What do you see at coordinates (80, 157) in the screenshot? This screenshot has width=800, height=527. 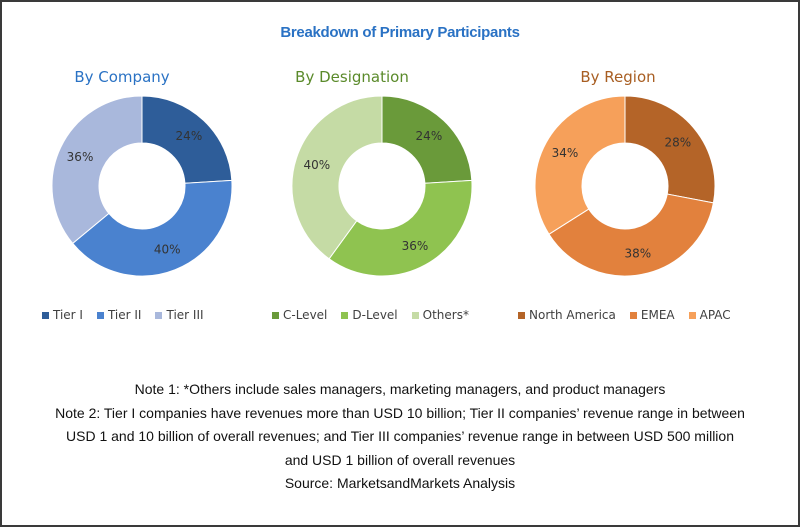 I see `slice-label-tier-iii: 36%` at bounding box center [80, 157].